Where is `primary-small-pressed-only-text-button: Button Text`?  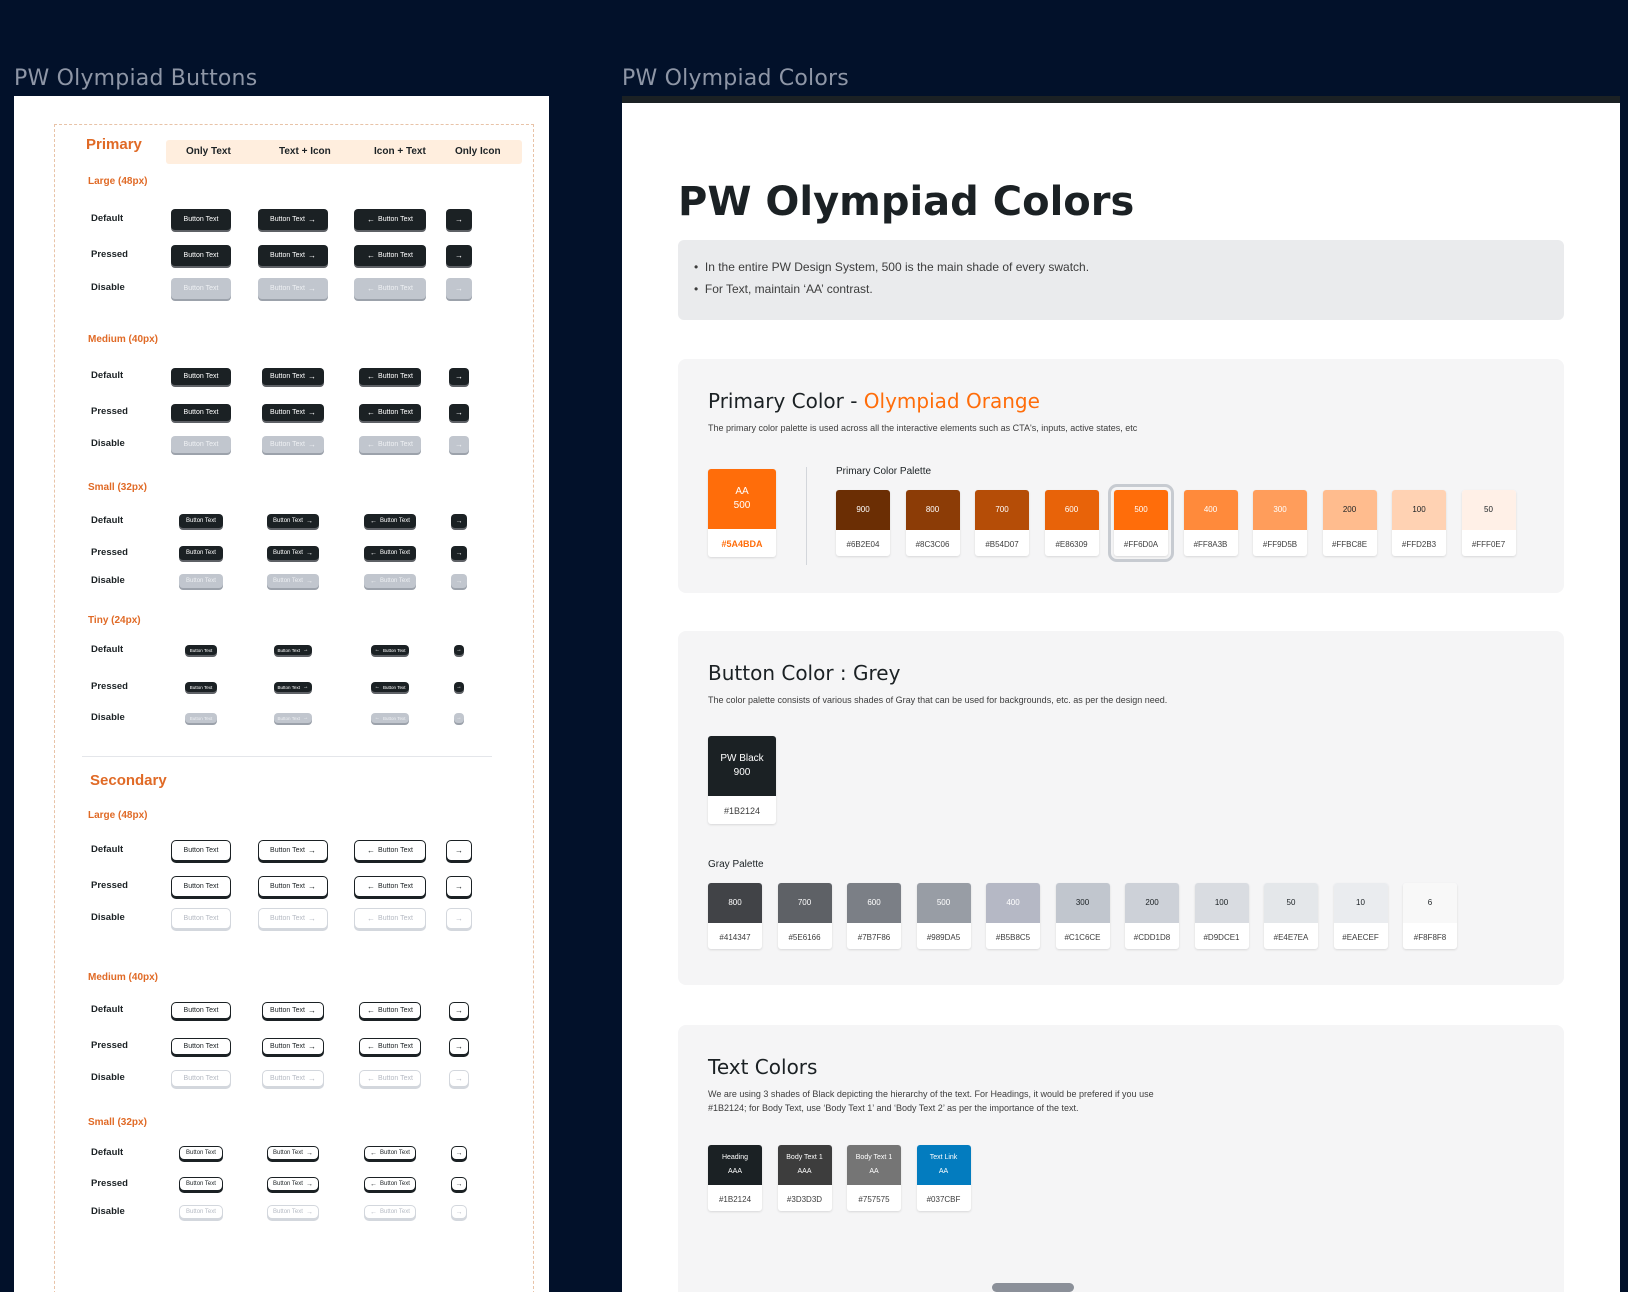 primary-small-pressed-only-text-button: Button Text is located at coordinates (201, 553).